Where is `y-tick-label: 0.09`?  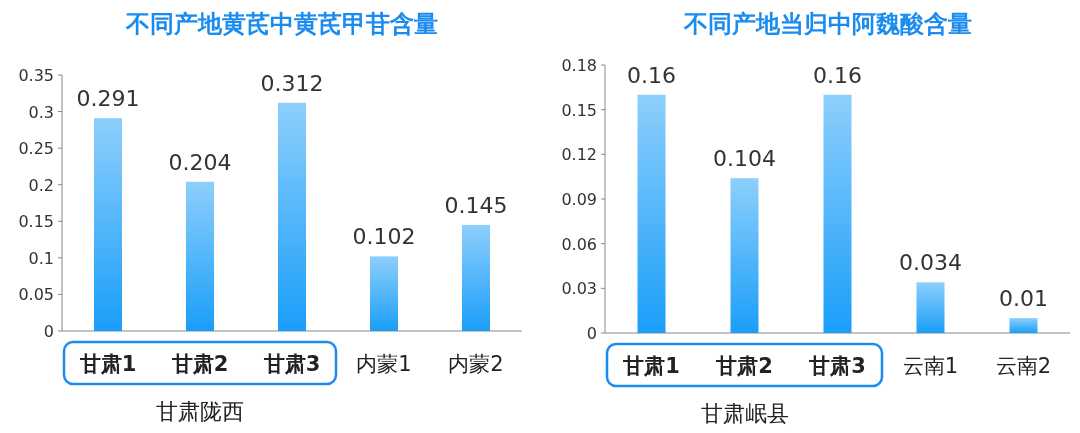 y-tick-label: 0.09 is located at coordinates (579, 199).